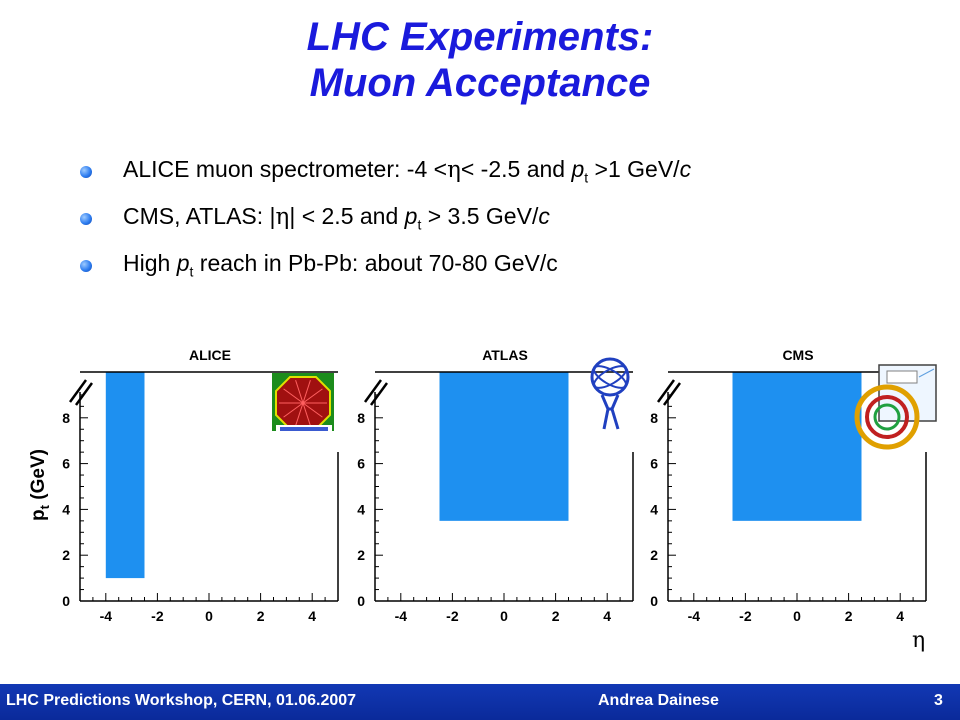 This screenshot has width=960, height=720. What do you see at coordinates (516, 169) in the screenshot?
I see `bullet-text: < -2.5 and` at bounding box center [516, 169].